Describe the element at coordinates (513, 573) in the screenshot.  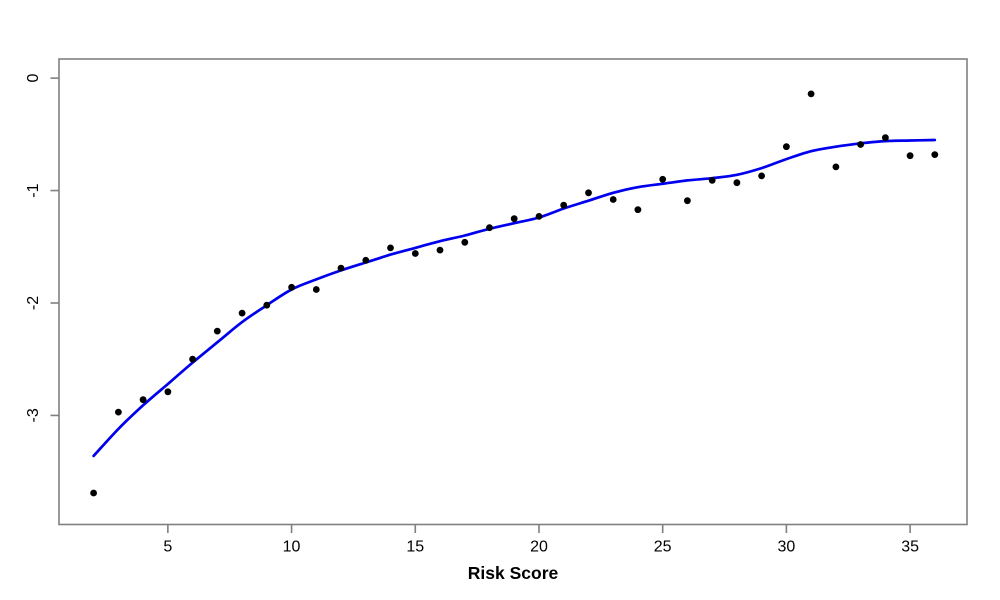
I see `x-axis-title: Risk Score` at that location.